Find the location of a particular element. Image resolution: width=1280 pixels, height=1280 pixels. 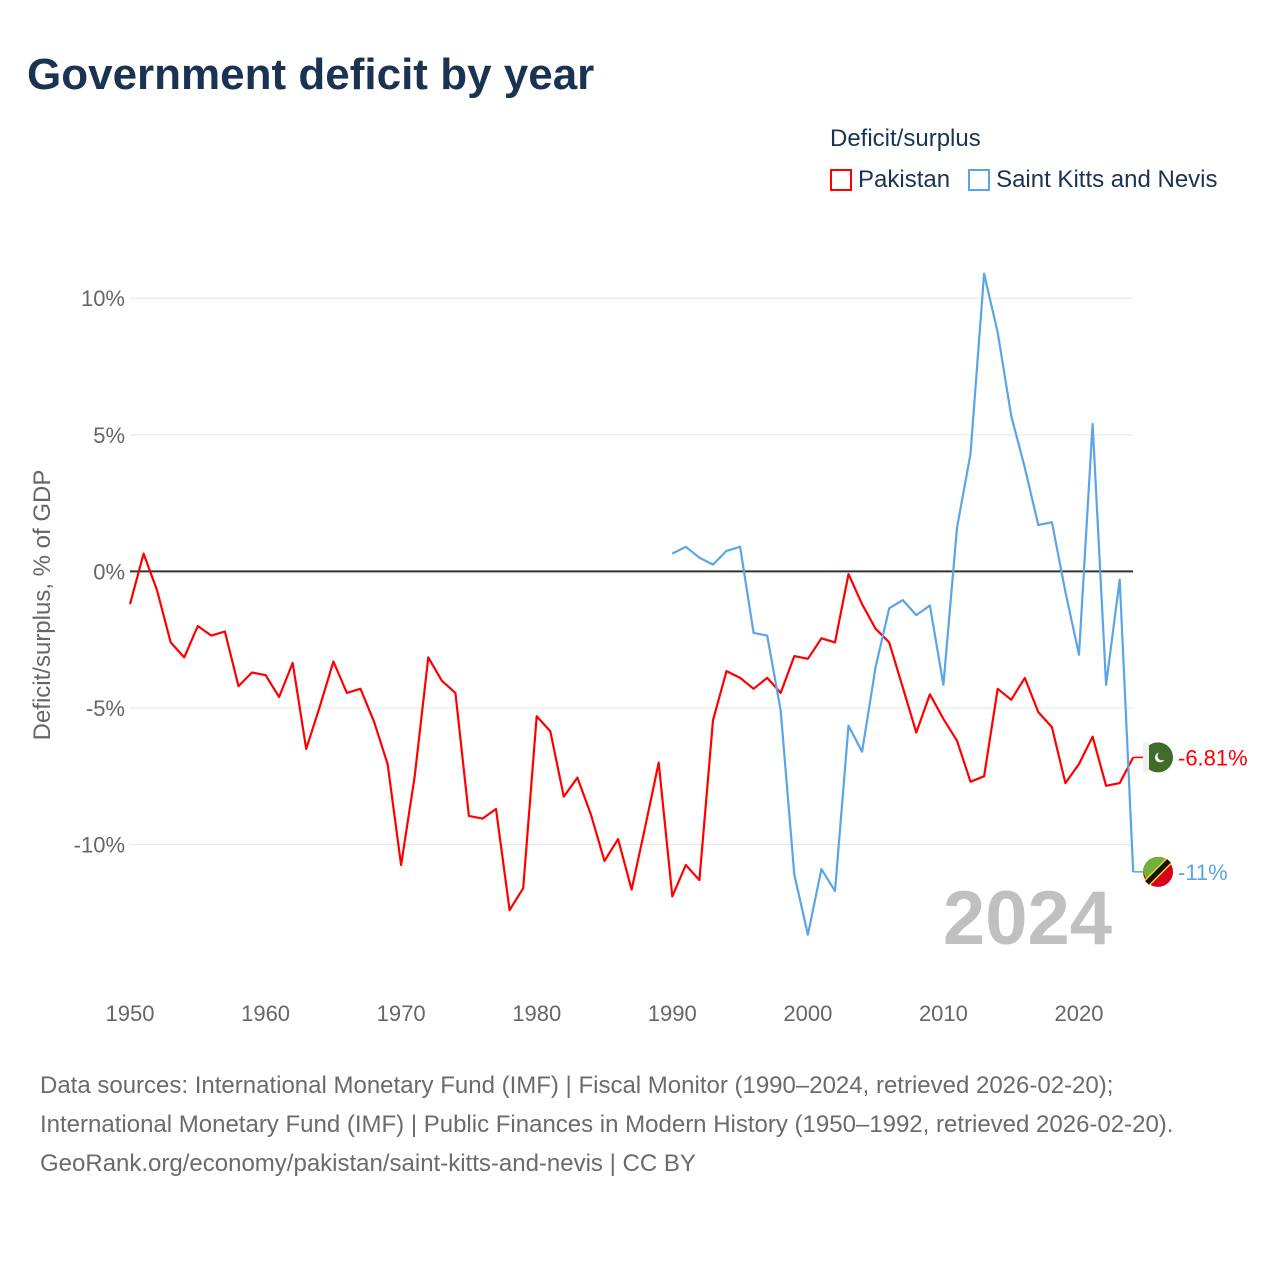

legend-label: Saint Kitts and Nevis is located at coordinates (1107, 179).